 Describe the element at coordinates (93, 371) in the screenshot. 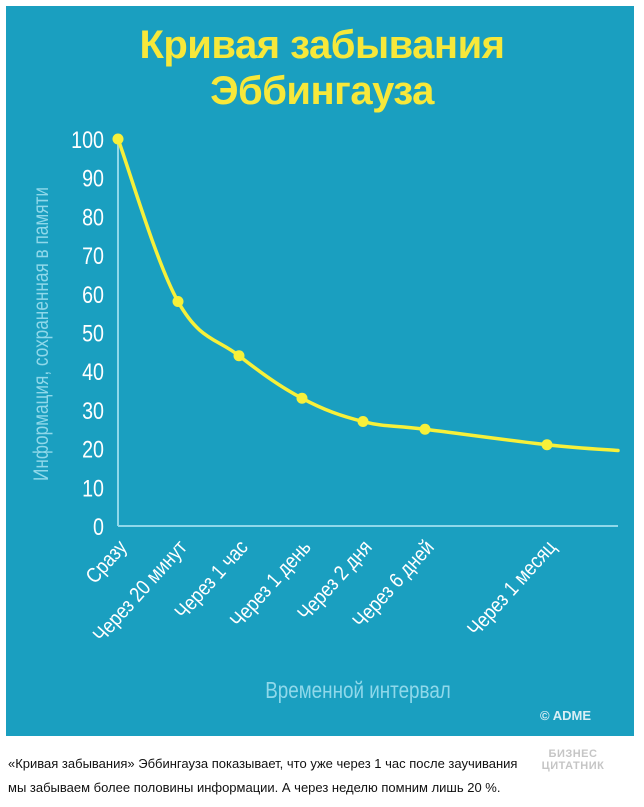

I see `y-tick-label: 40` at that location.